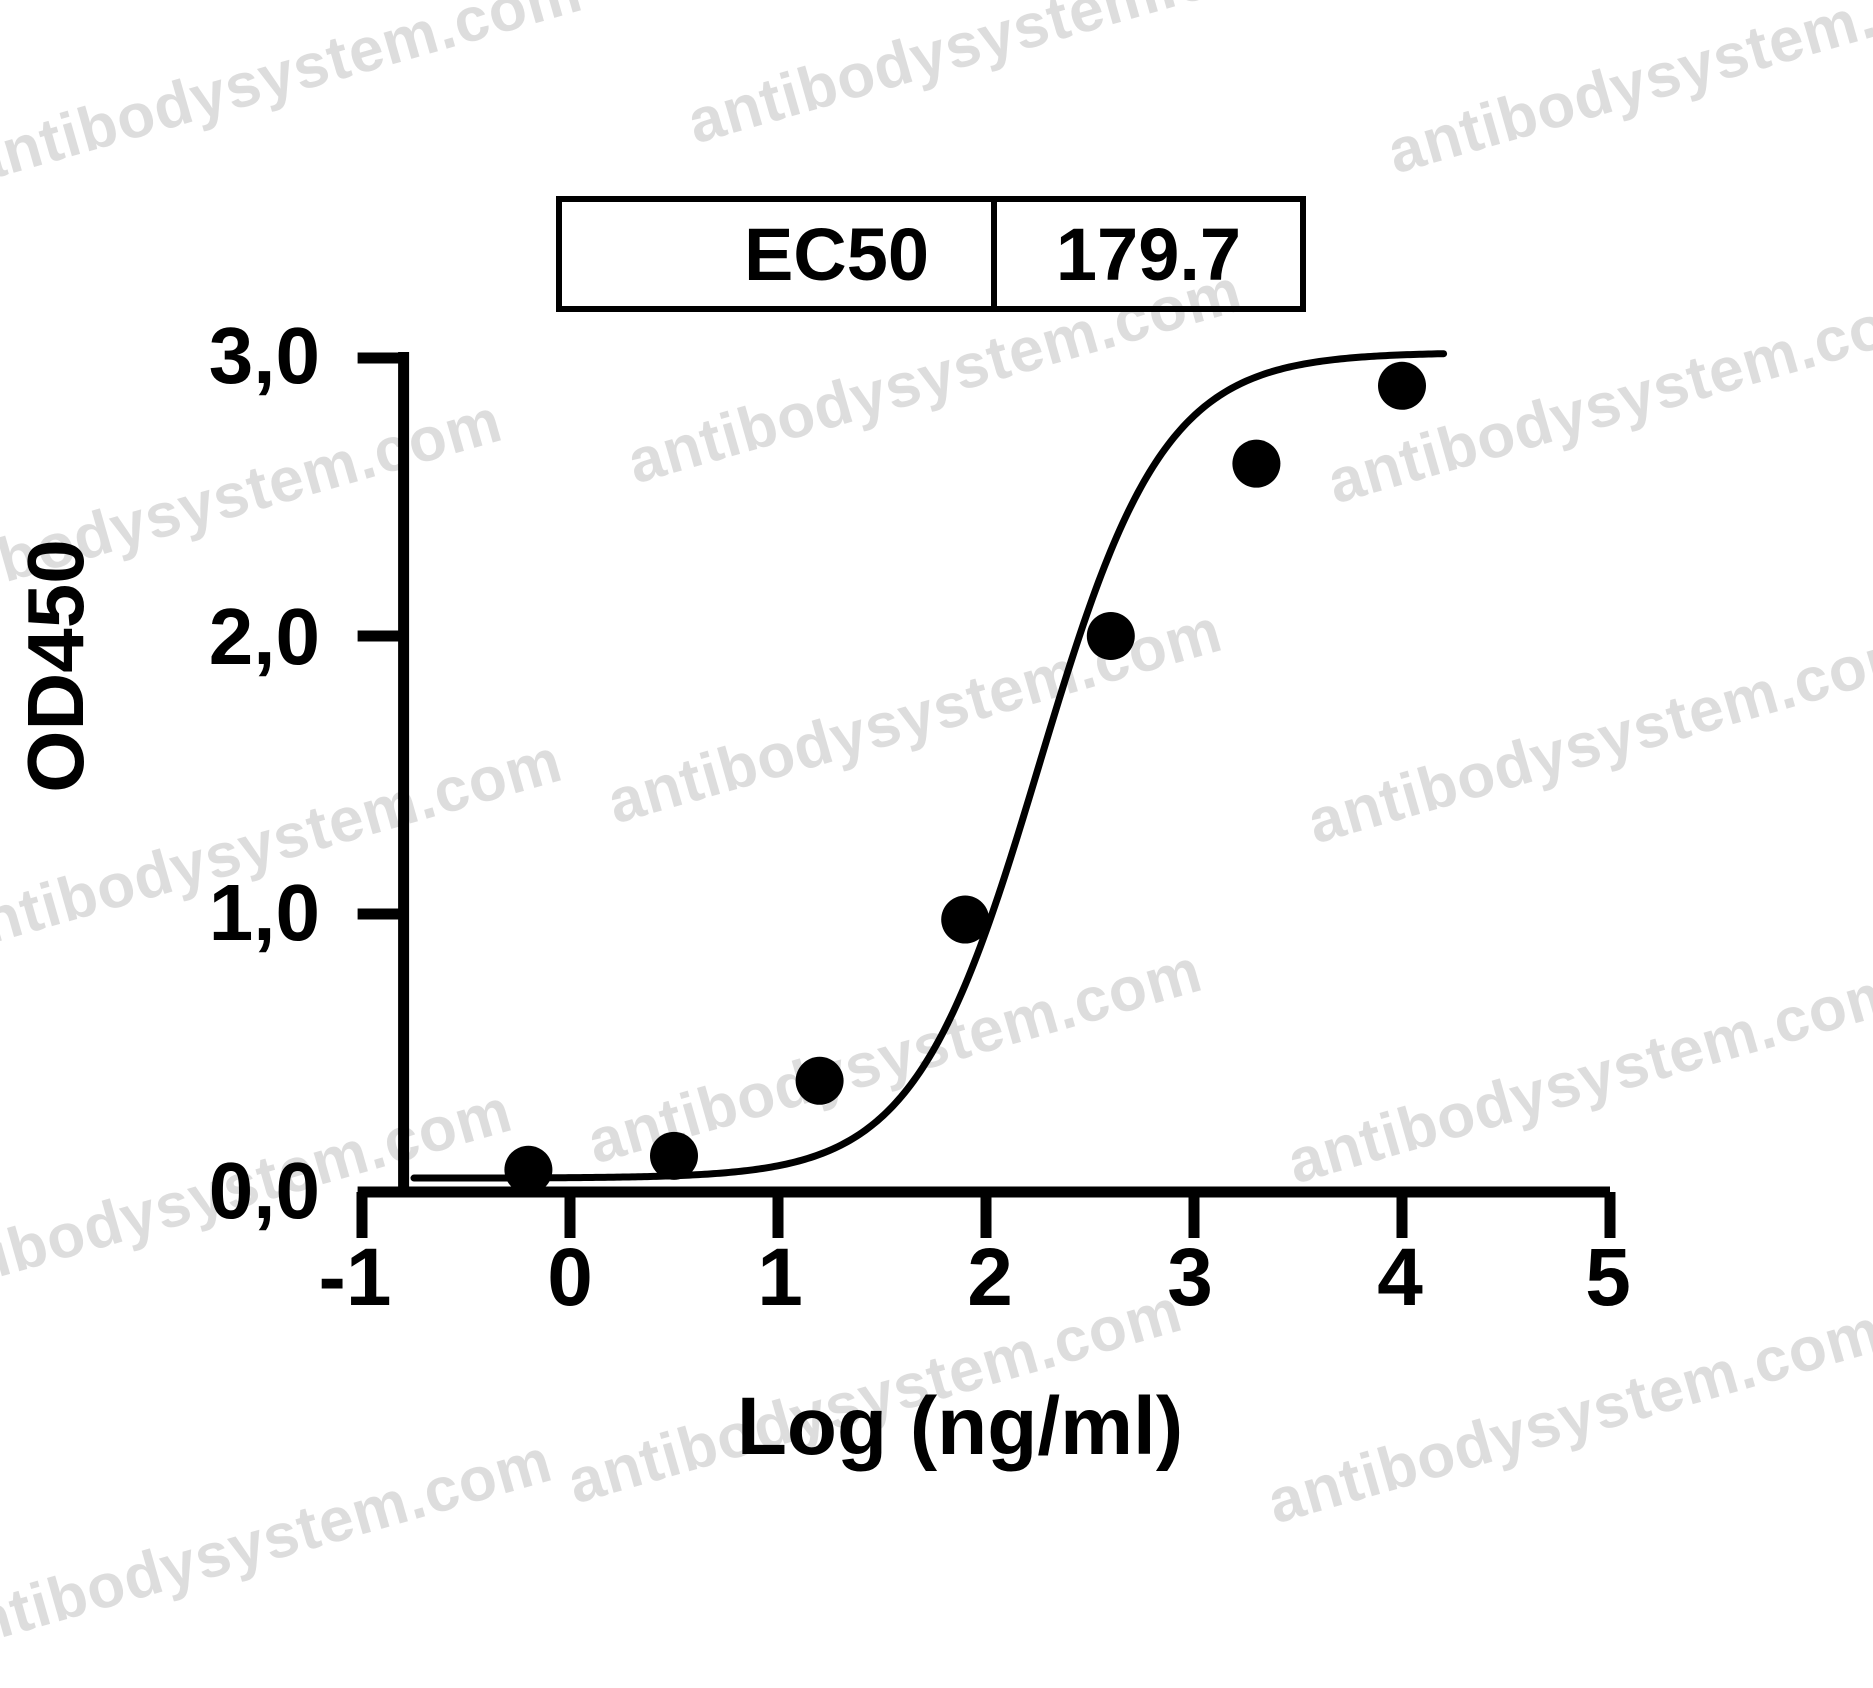 This screenshot has width=1873, height=1688. What do you see at coordinates (55, 666) in the screenshot?
I see `y-axis-title: OD450` at bounding box center [55, 666].